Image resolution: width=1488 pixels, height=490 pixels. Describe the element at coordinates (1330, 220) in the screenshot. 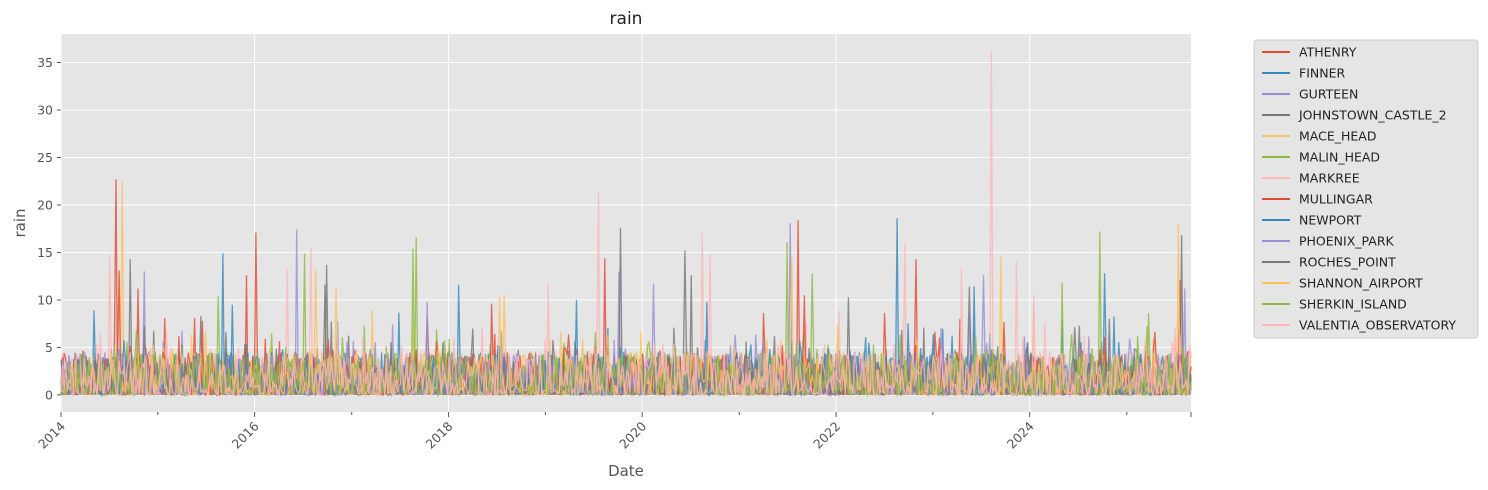

I see `legend-label-newport: NEWPORT` at that location.